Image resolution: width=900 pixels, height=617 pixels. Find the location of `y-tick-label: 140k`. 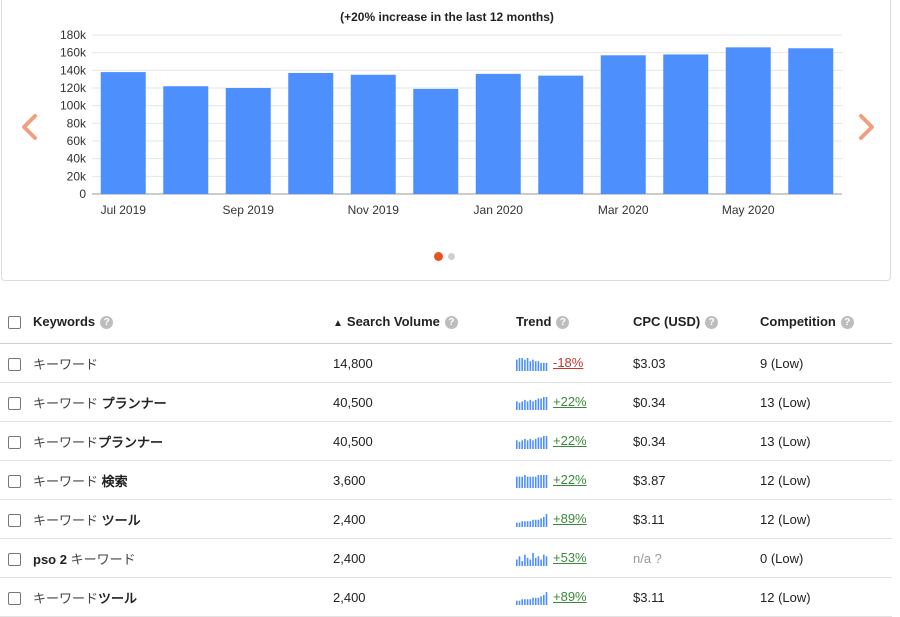

y-tick-label: 140k is located at coordinates (73, 70).